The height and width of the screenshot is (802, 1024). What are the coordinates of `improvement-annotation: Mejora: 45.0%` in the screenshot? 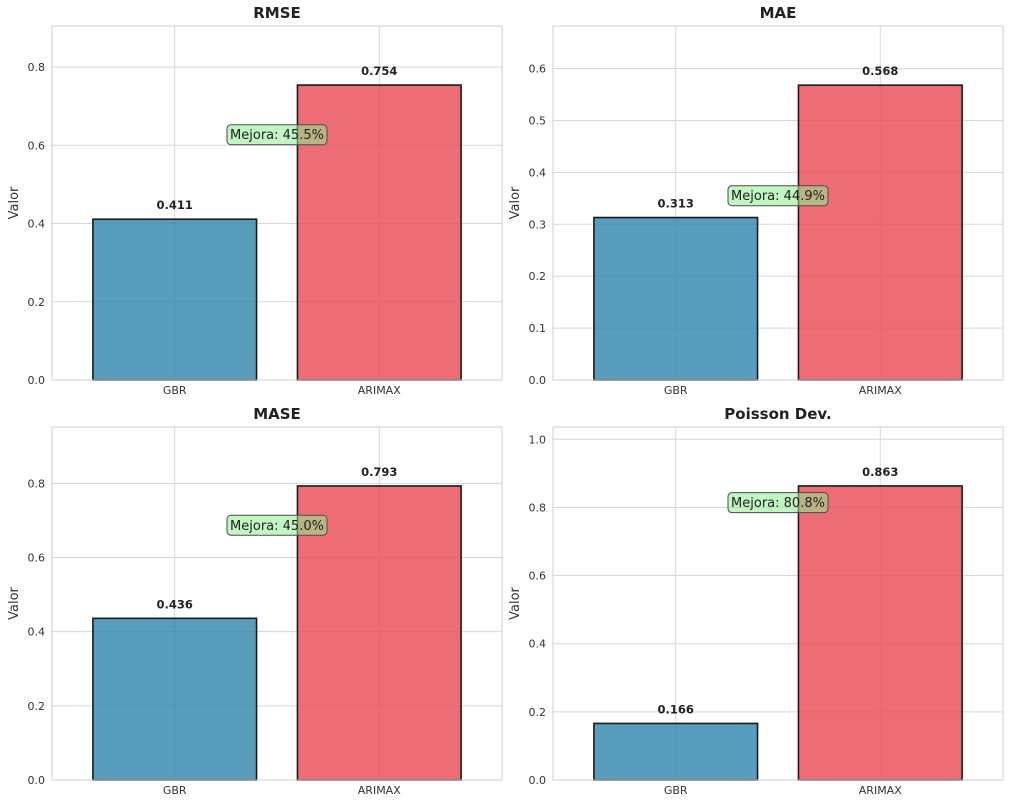 It's located at (277, 525).